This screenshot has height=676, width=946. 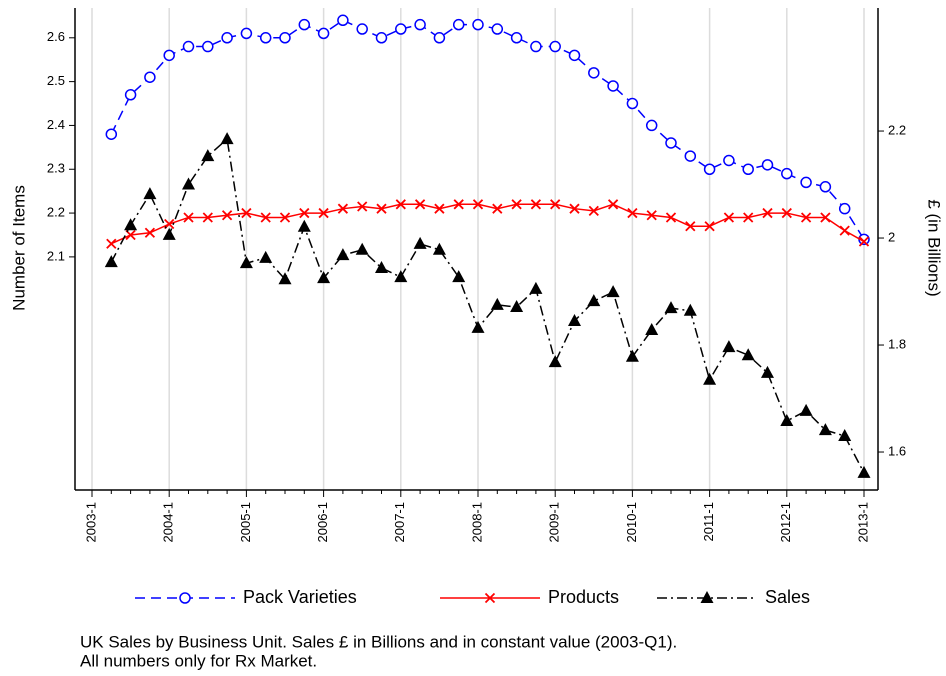 What do you see at coordinates (897, 129) in the screenshot?
I see `y2-tick-label: 2.2` at bounding box center [897, 129].